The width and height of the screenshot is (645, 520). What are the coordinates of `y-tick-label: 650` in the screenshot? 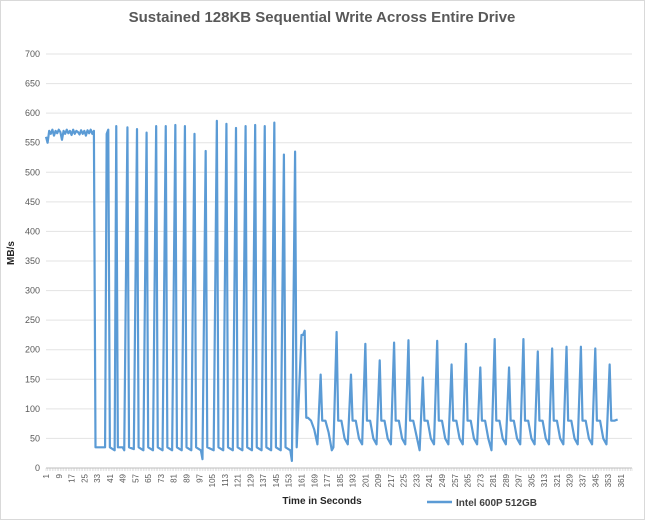 It's located at (32, 84).